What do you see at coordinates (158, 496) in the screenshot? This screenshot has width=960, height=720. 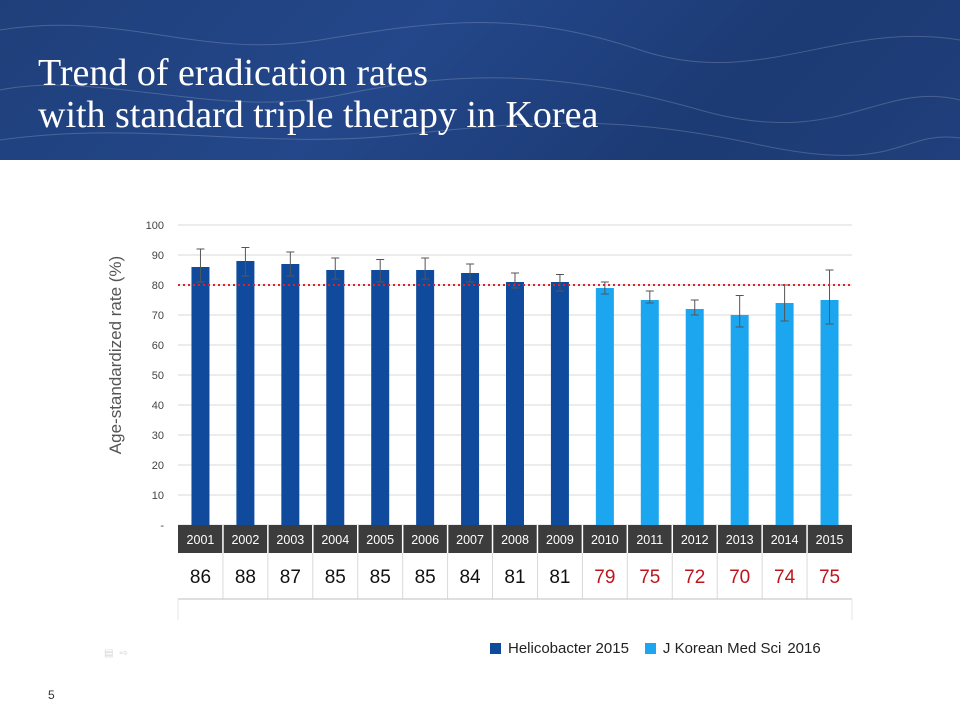 I see `y-tick-label: 10` at bounding box center [158, 496].